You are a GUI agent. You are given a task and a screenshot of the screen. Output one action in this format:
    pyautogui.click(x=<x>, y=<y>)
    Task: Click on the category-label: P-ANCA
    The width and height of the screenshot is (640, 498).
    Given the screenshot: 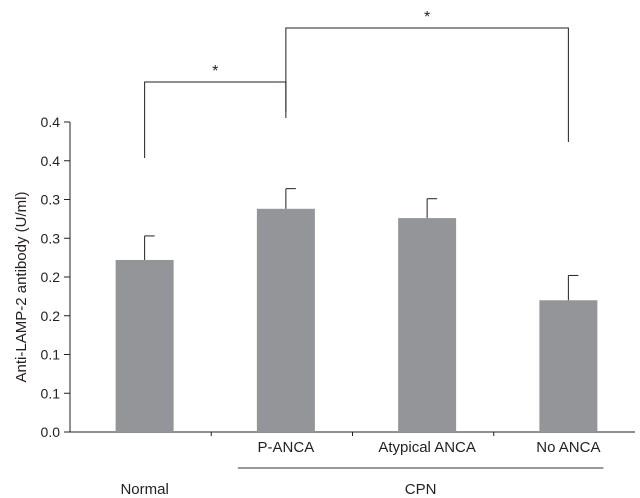 What is the action you would take?
    pyautogui.click(x=286, y=447)
    